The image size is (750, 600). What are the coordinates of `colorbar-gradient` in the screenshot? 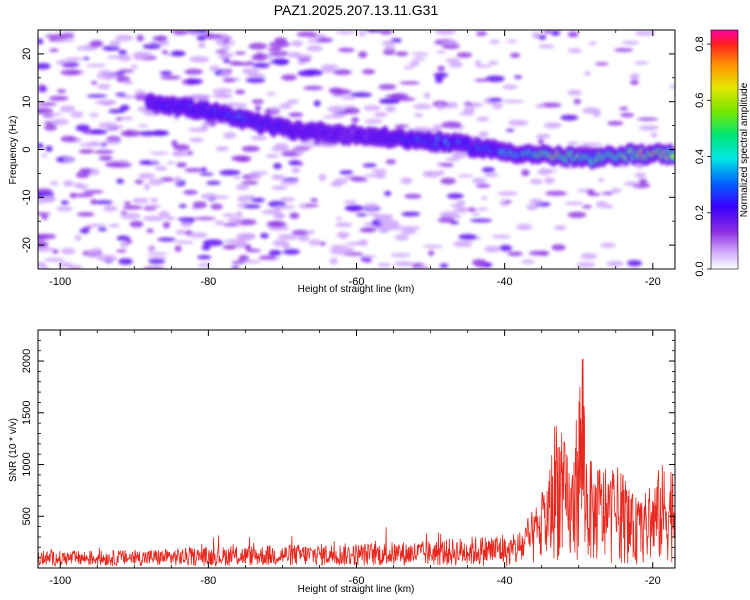 It's located at (724, 149).